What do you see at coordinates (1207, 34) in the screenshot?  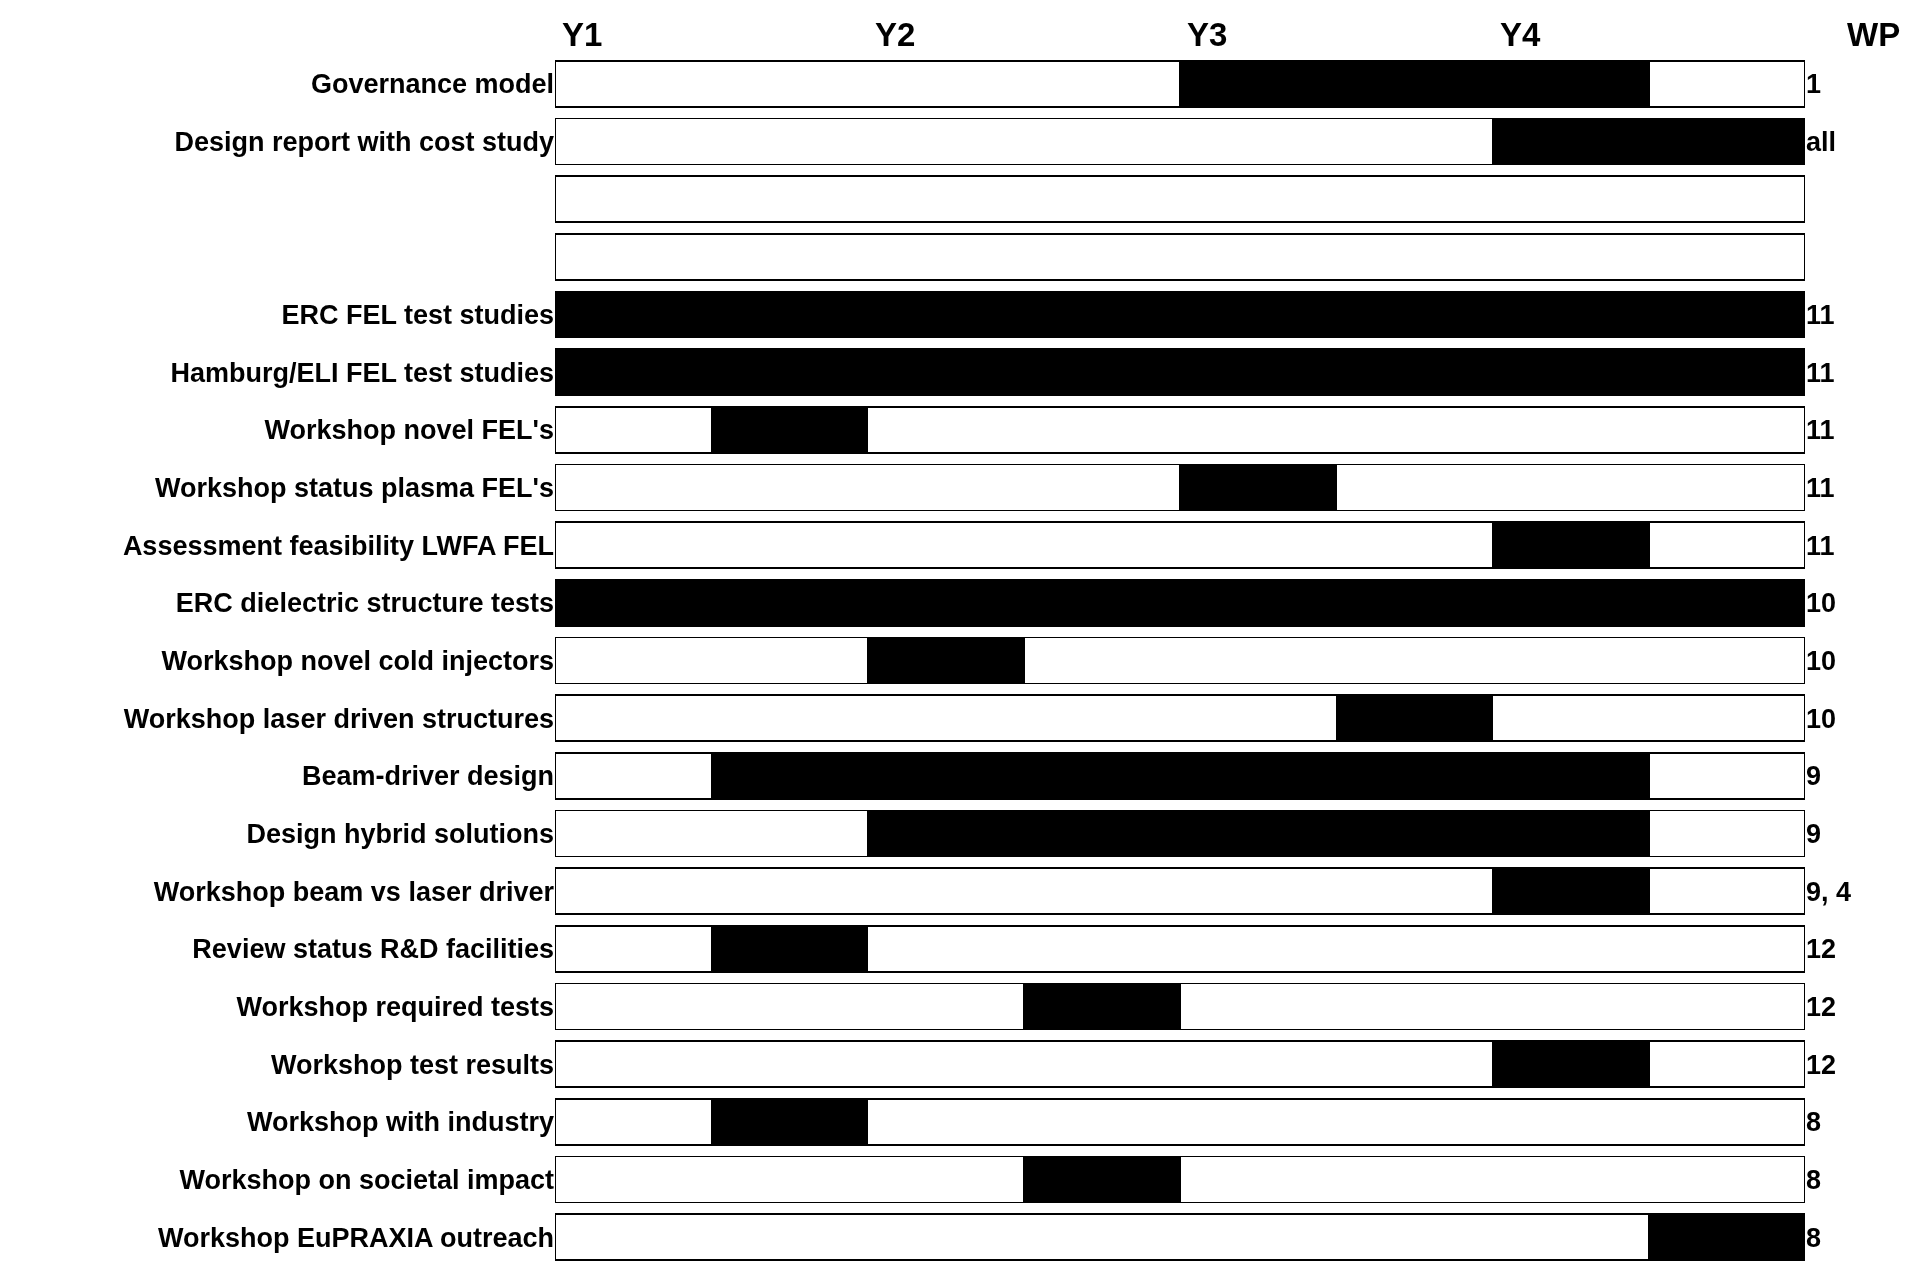 I see `text: Y3` at bounding box center [1207, 34].